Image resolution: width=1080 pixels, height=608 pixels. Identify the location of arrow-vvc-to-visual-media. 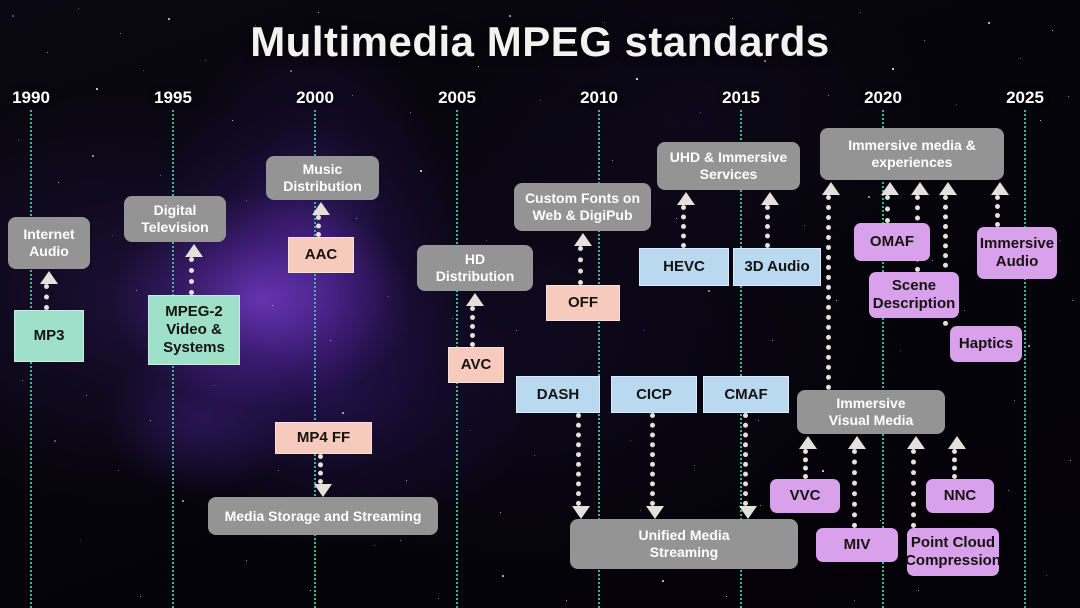
(808, 457).